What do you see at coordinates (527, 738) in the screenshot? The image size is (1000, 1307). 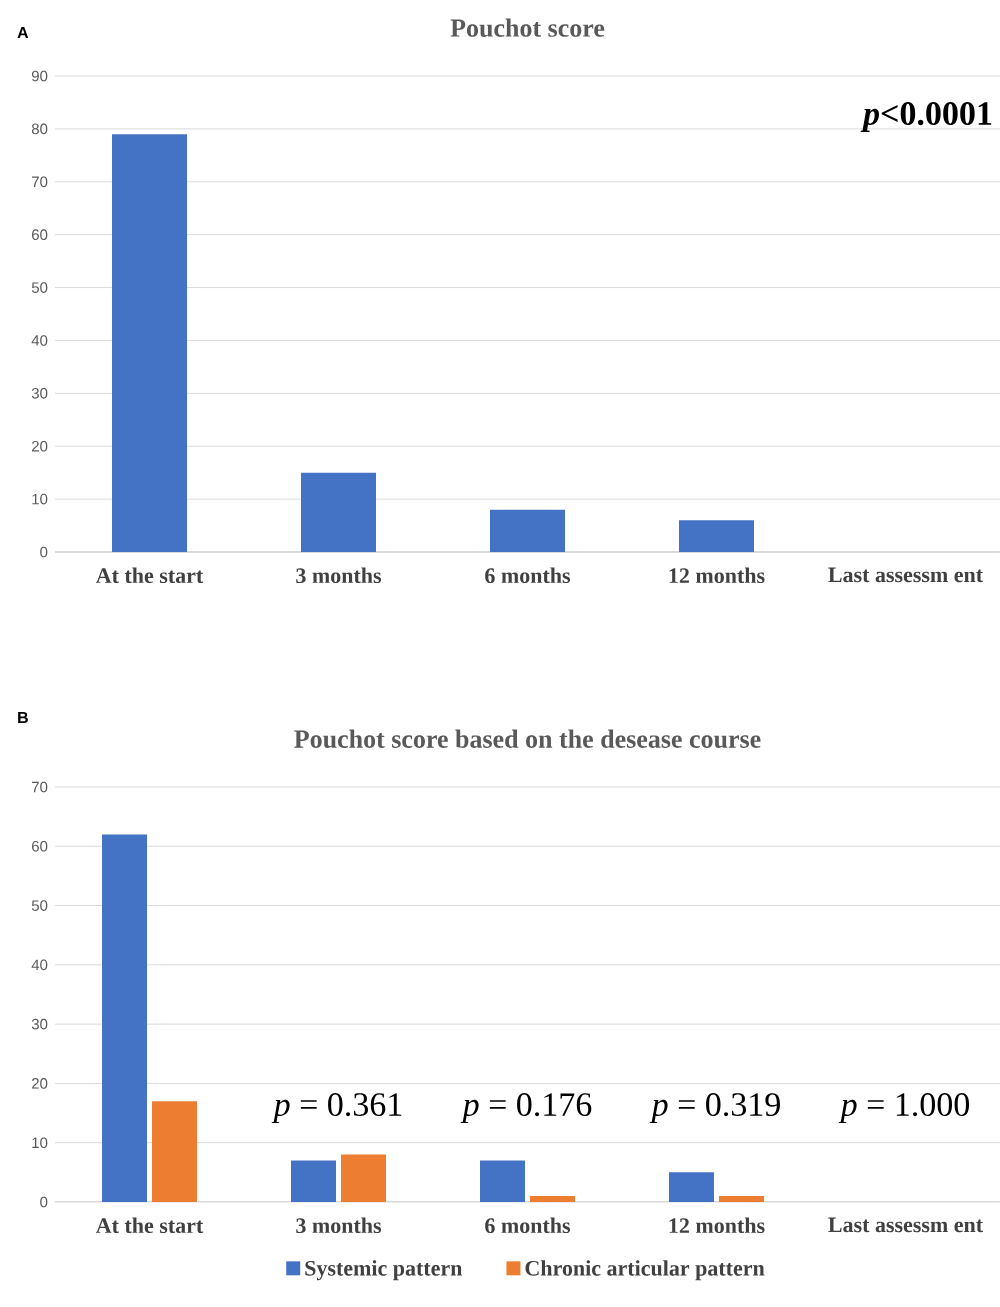 I see `chart-title: Pouchot score based on the desease course` at bounding box center [527, 738].